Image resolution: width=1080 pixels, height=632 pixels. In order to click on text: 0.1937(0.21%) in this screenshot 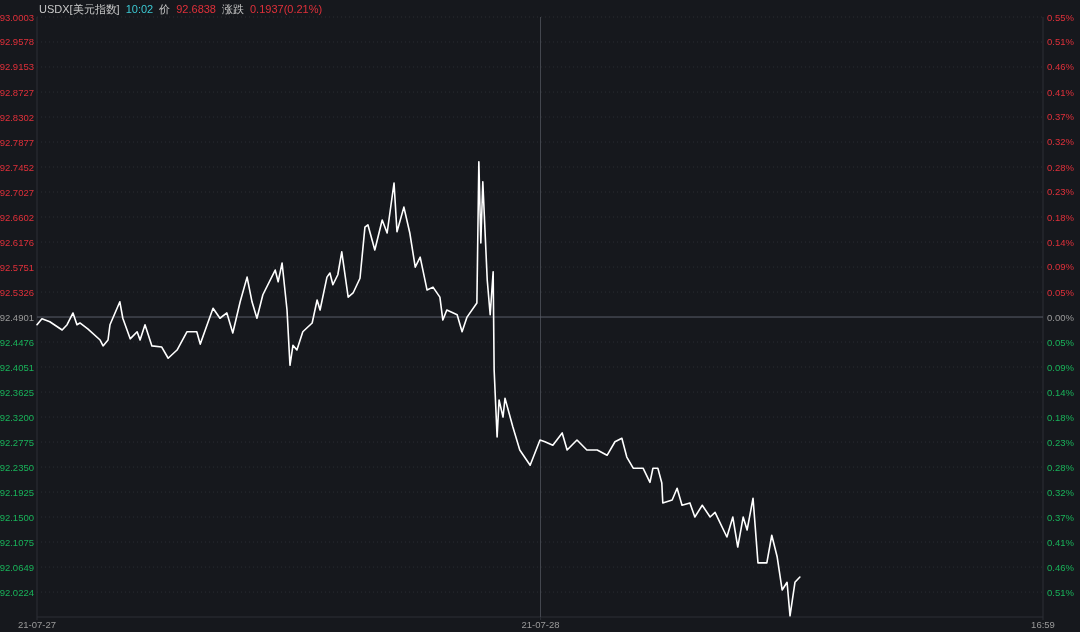, I will do `click(286, 9)`.